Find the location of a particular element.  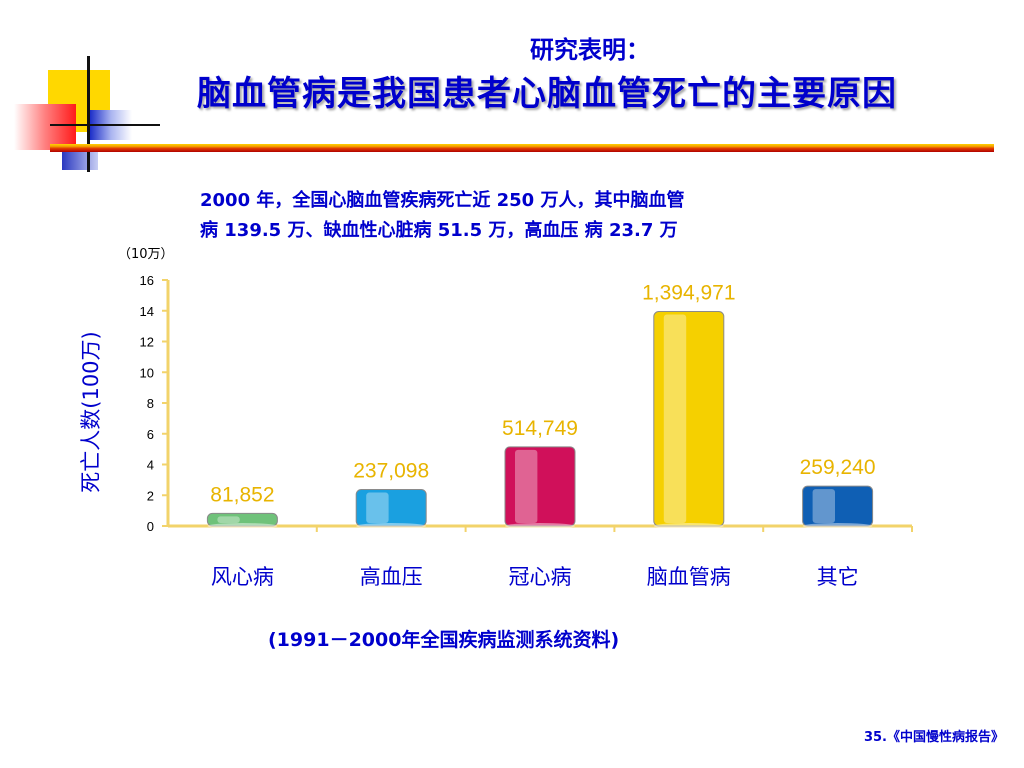

y-tick-label: 4 is located at coordinates (150, 465).